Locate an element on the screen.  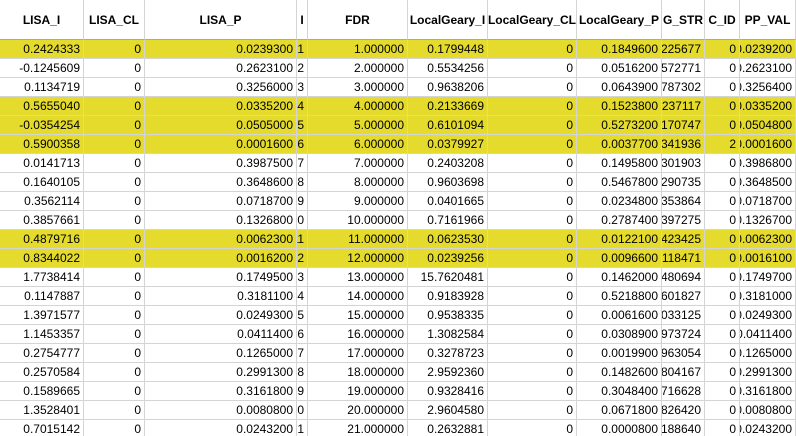
cell-text: 0.5655040 is located at coordinates (51, 106).